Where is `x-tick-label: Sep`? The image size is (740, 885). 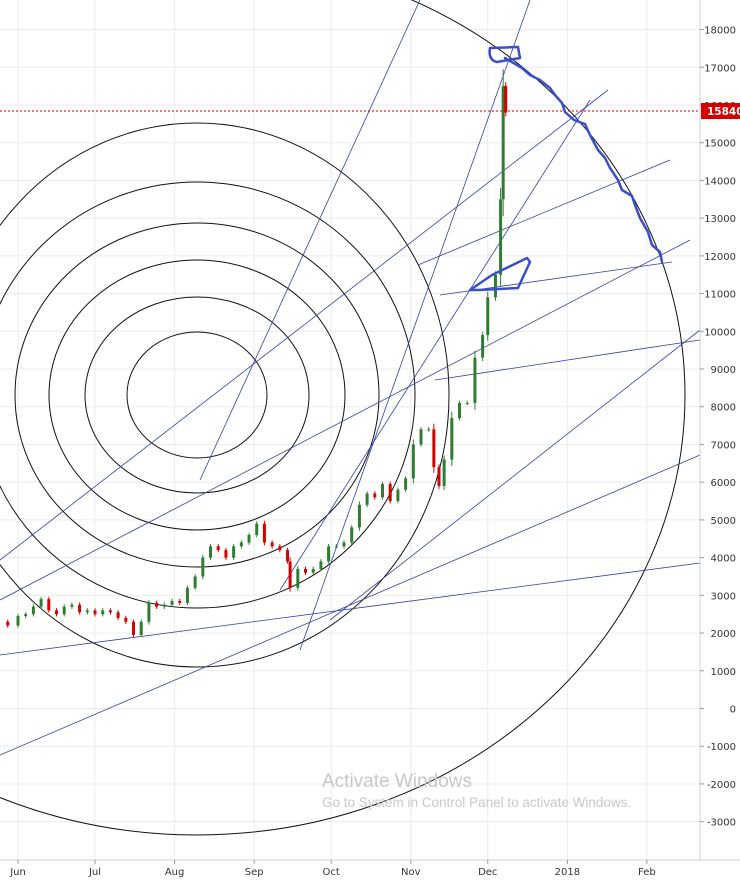
x-tick-label: Sep is located at coordinates (254, 872).